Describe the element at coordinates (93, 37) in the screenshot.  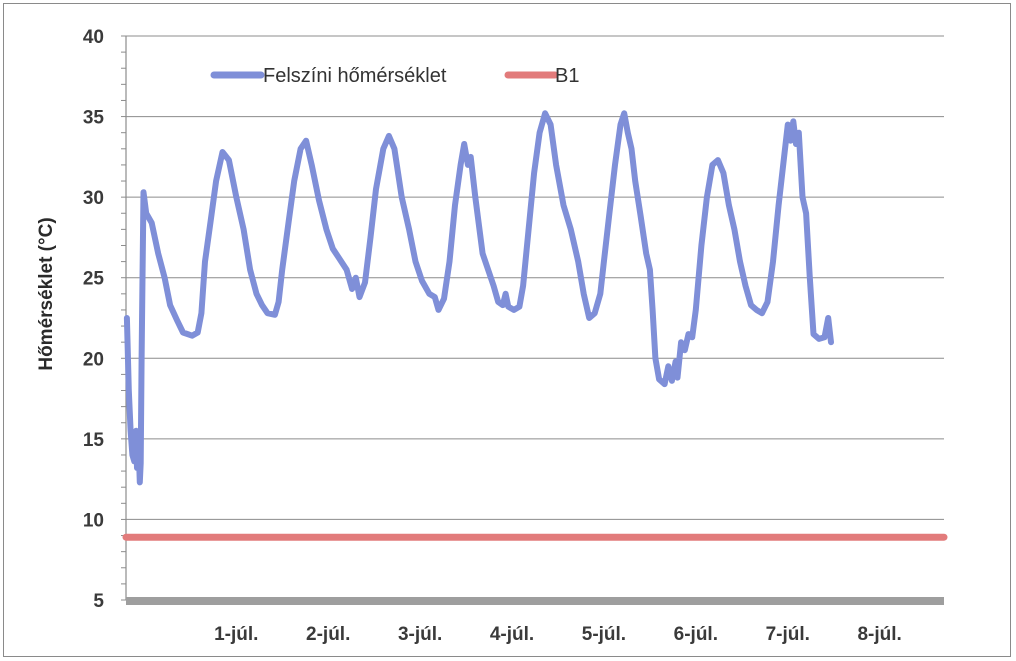
I see `y-tick-label: 40` at that location.